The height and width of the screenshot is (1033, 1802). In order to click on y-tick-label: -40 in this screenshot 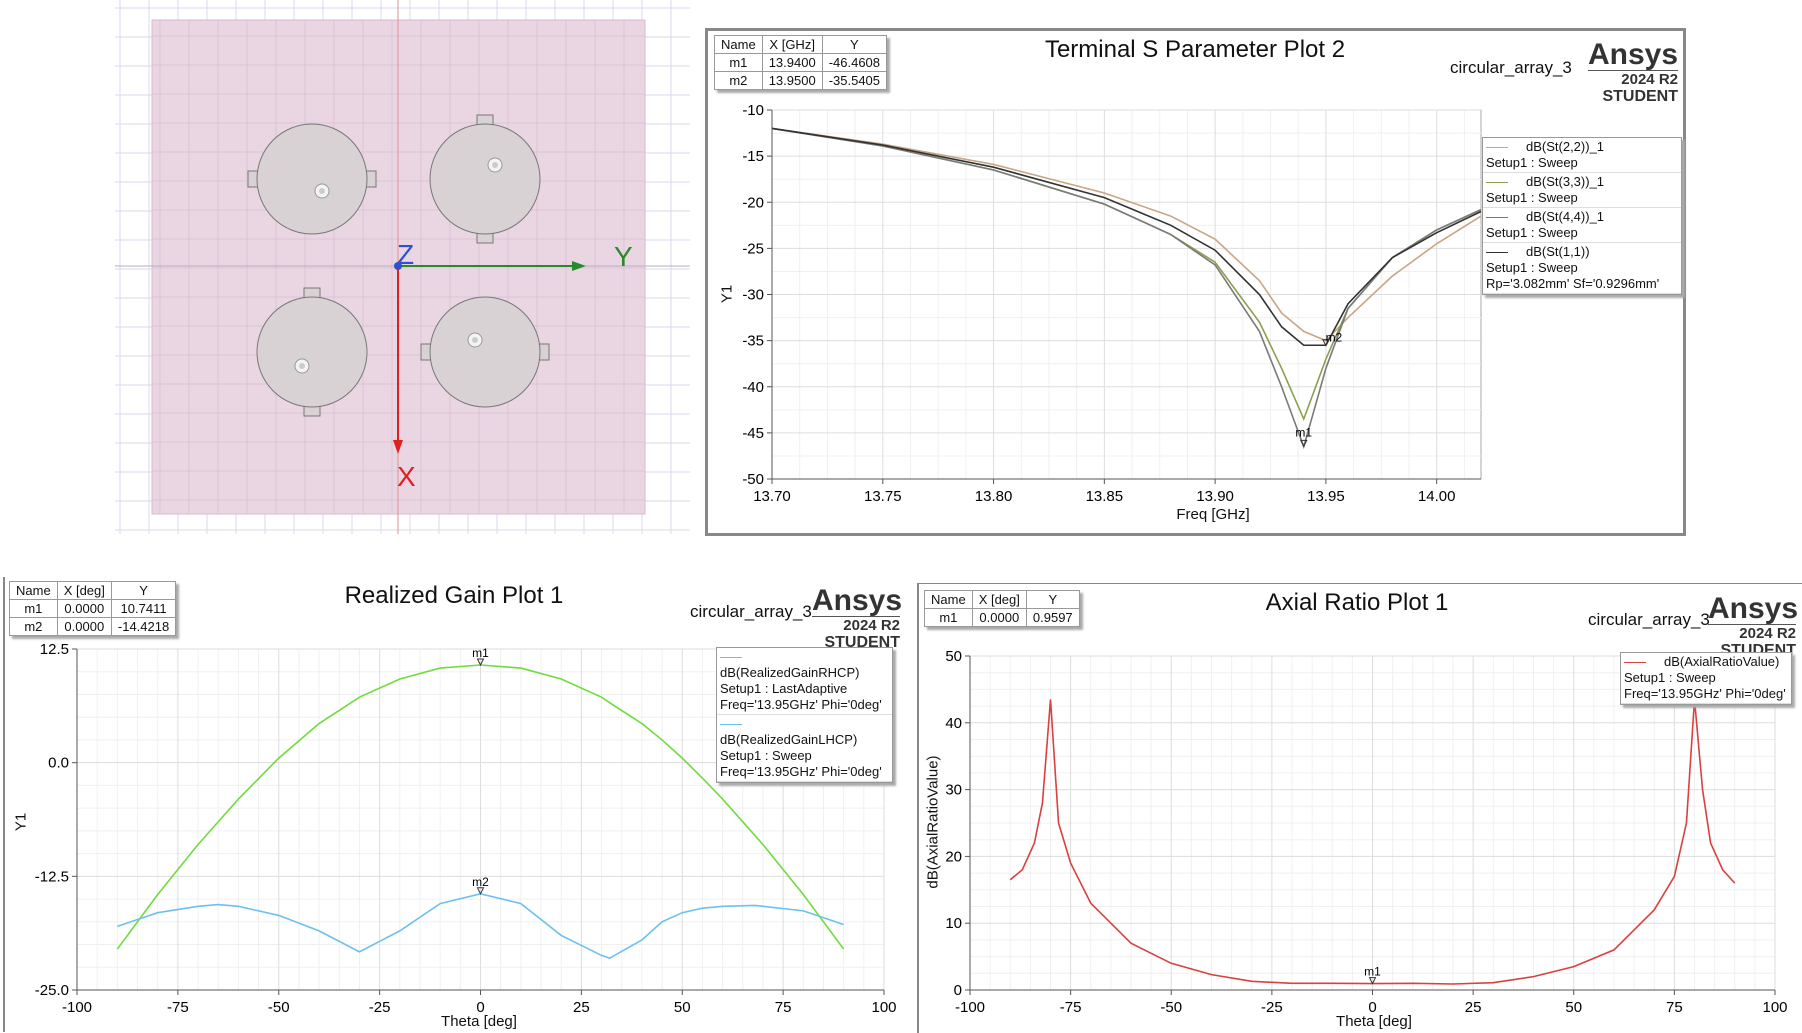, I will do `click(753, 387)`.